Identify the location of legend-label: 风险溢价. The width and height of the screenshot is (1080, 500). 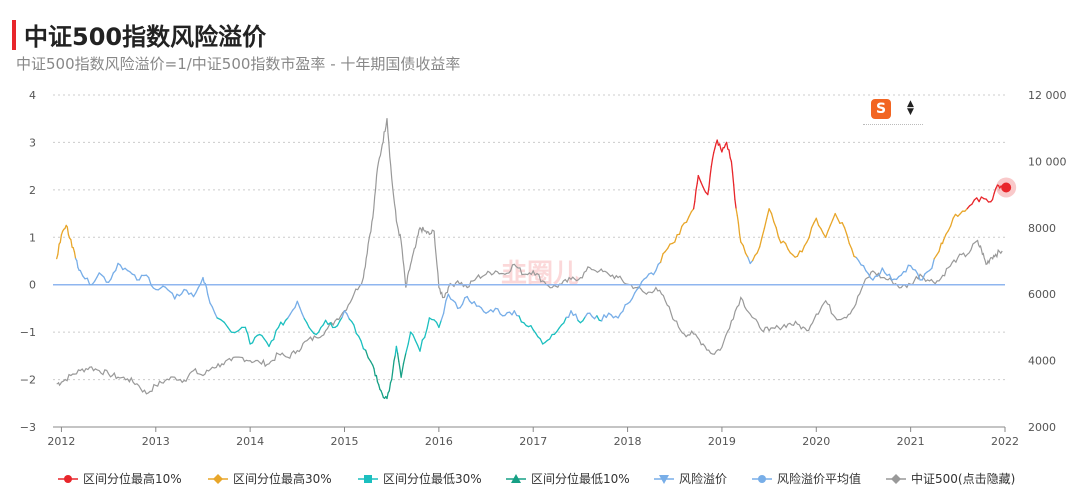
(703, 478).